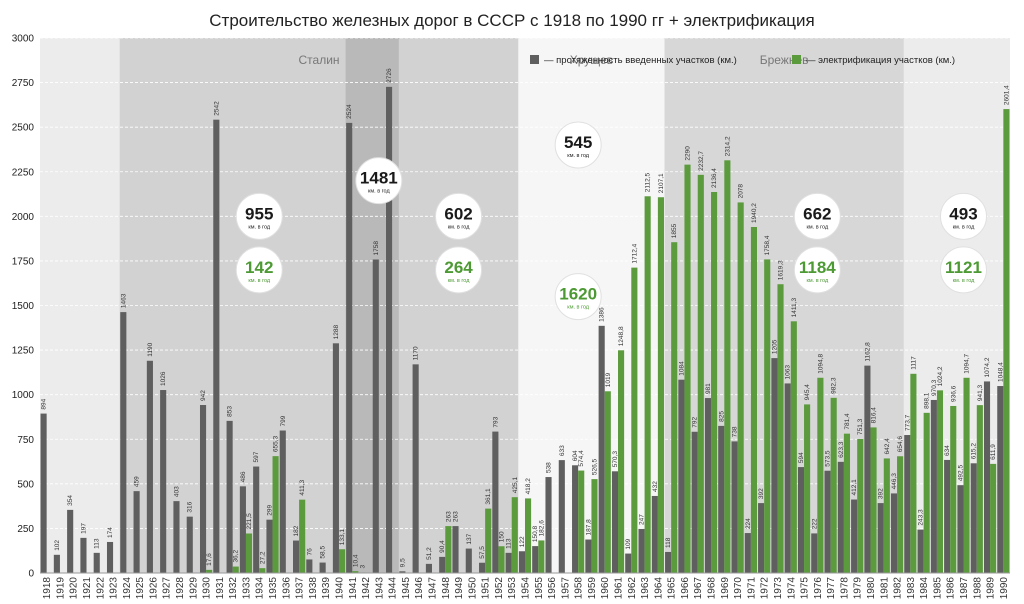  Describe the element at coordinates (867, 352) in the screenshot. I see `track-value-label: 1162,8` at that location.